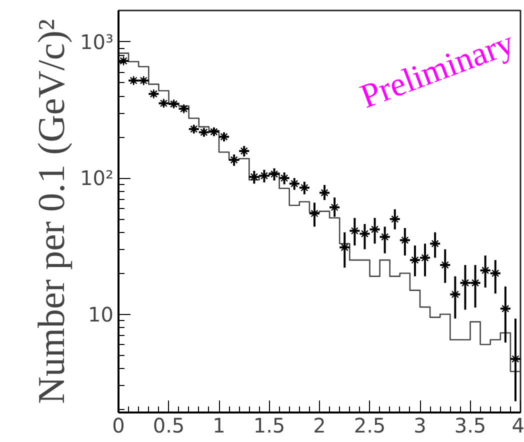  I want to click on y-axis-title: Number per 0.1 (GeV/c)², so click(52, 211).